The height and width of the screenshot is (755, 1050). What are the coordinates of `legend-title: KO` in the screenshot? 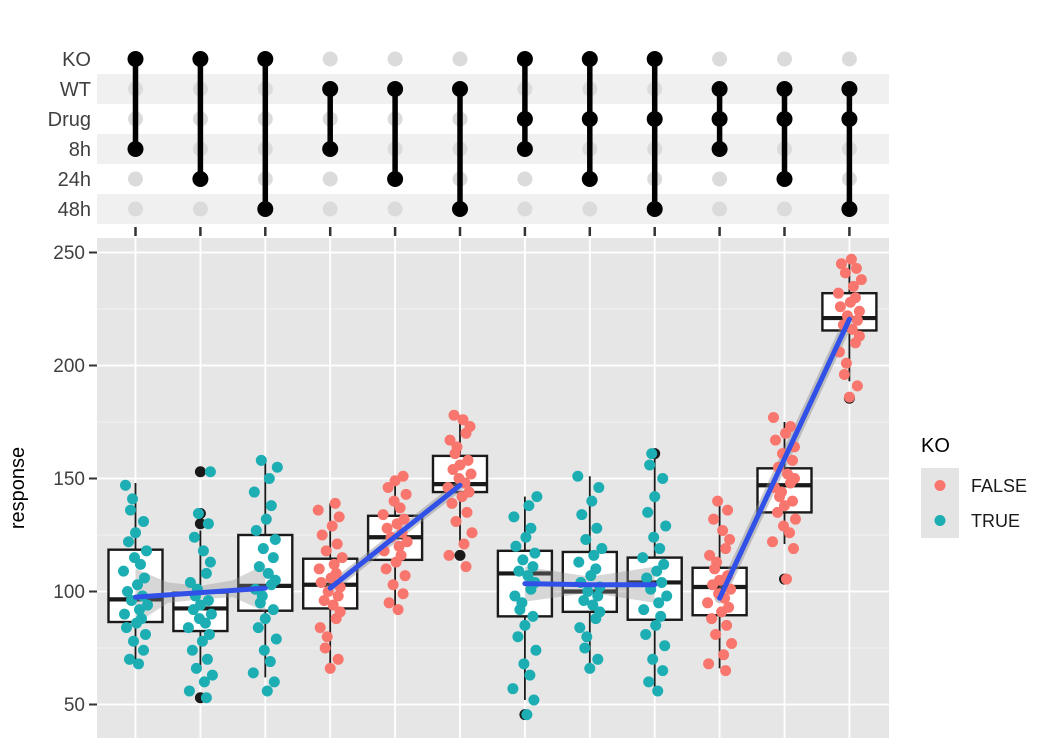 It's located at (935, 446).